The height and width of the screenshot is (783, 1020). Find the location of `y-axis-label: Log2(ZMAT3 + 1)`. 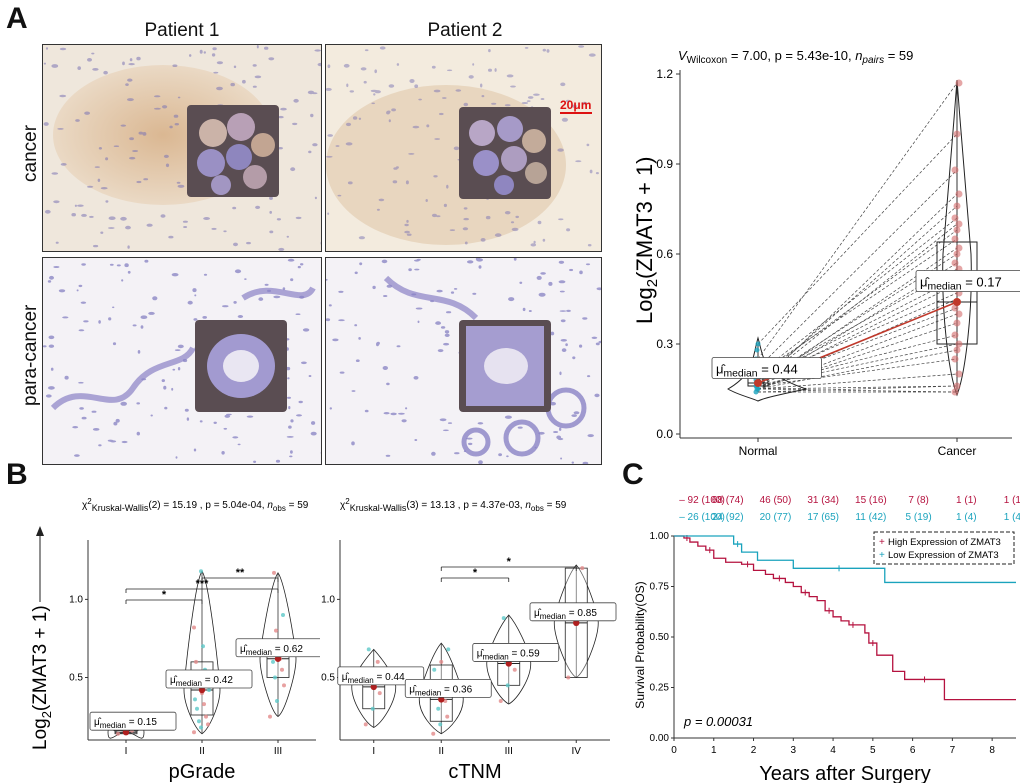

y-axis-label: Log2(ZMAT3 + 1) is located at coordinates (646, 240).